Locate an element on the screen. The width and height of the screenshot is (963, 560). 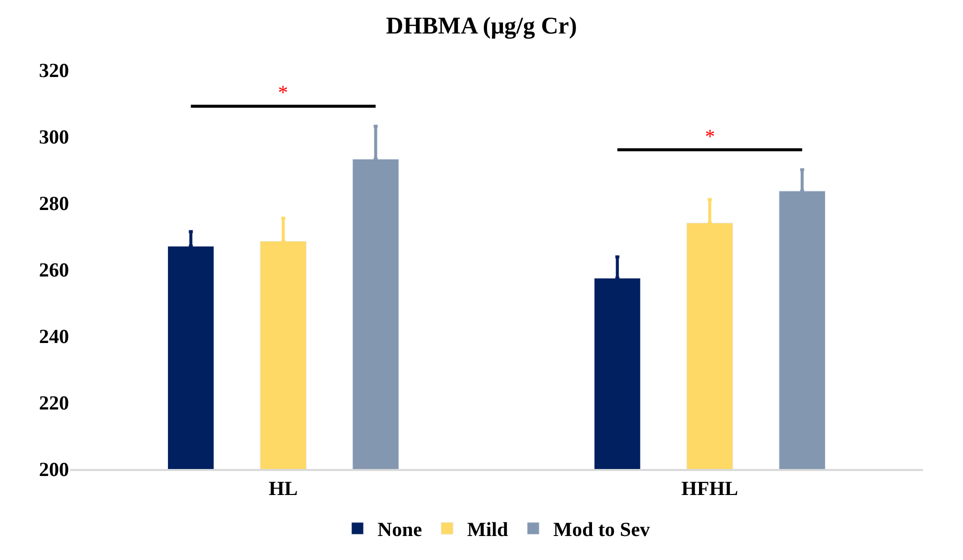
y-tick-label: 200 is located at coordinates (54, 470).